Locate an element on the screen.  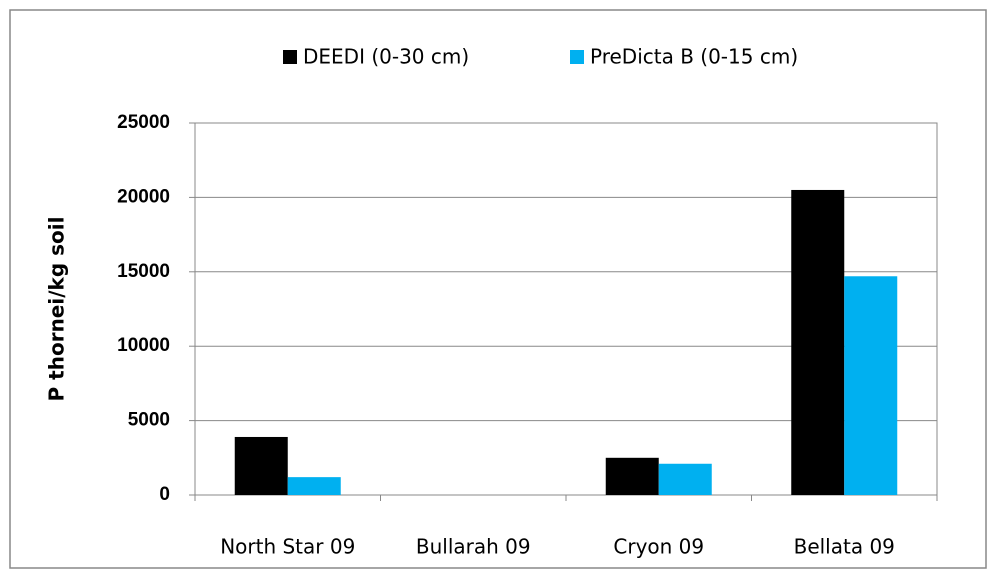
legend-label: PreDicta B (0-15 cm) is located at coordinates (694, 57).